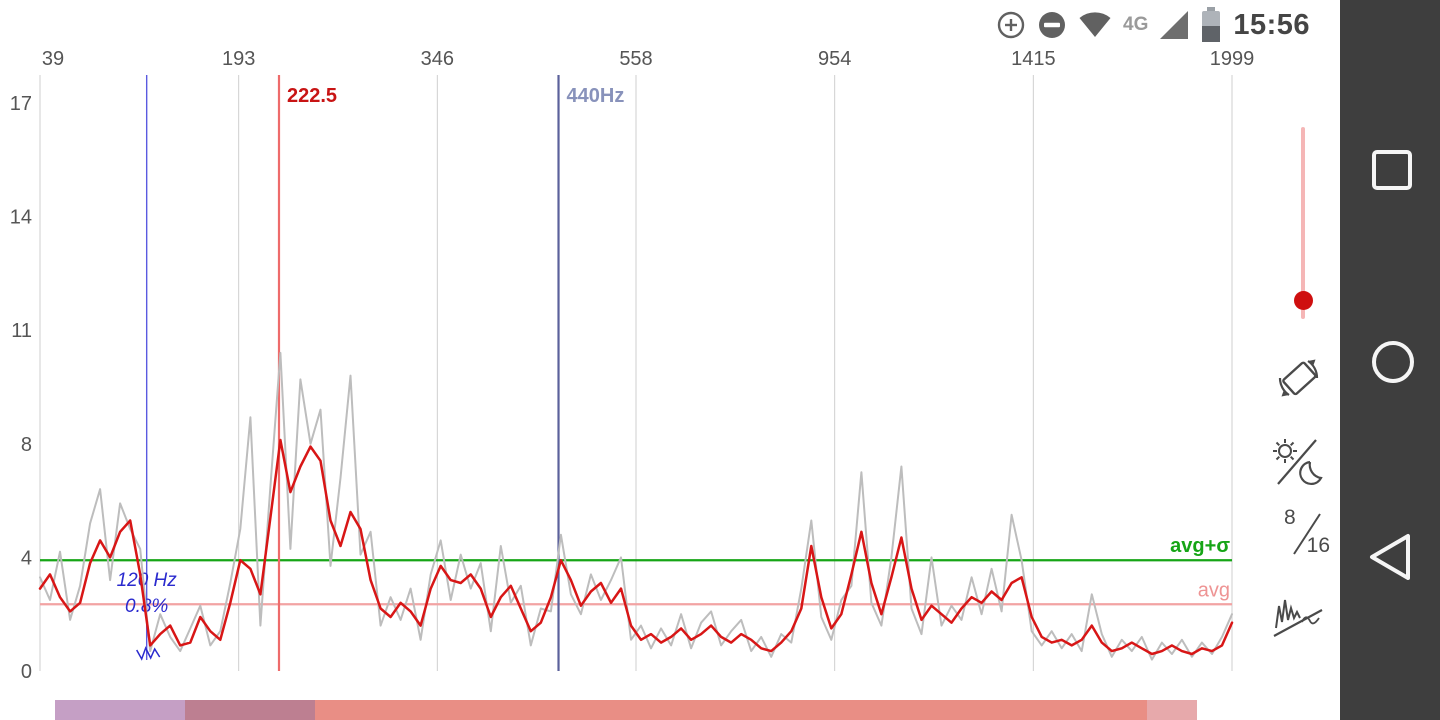  Describe the element at coordinates (1153, 25) in the screenshot. I see `status-bar: 4G 15:56` at that location.